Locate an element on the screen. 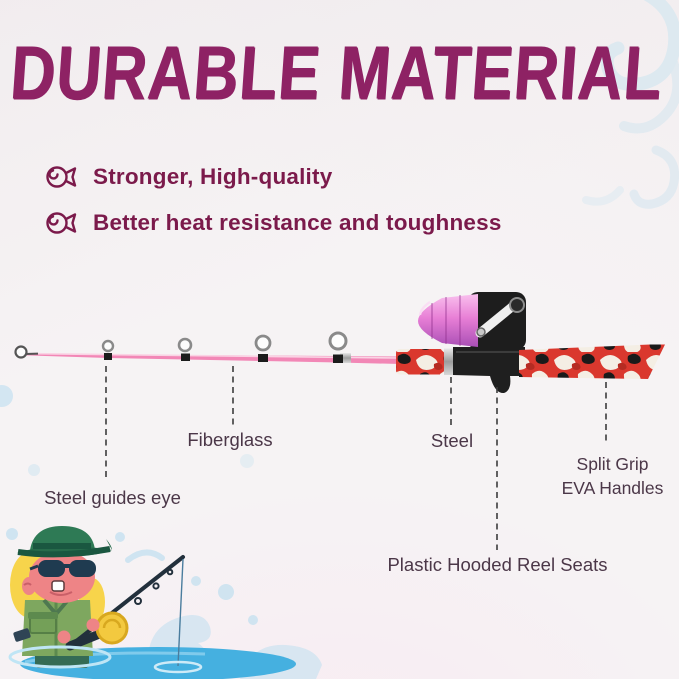 The width and height of the screenshot is (679, 679). corner-swirl-ornament is located at coordinates (630, 104).